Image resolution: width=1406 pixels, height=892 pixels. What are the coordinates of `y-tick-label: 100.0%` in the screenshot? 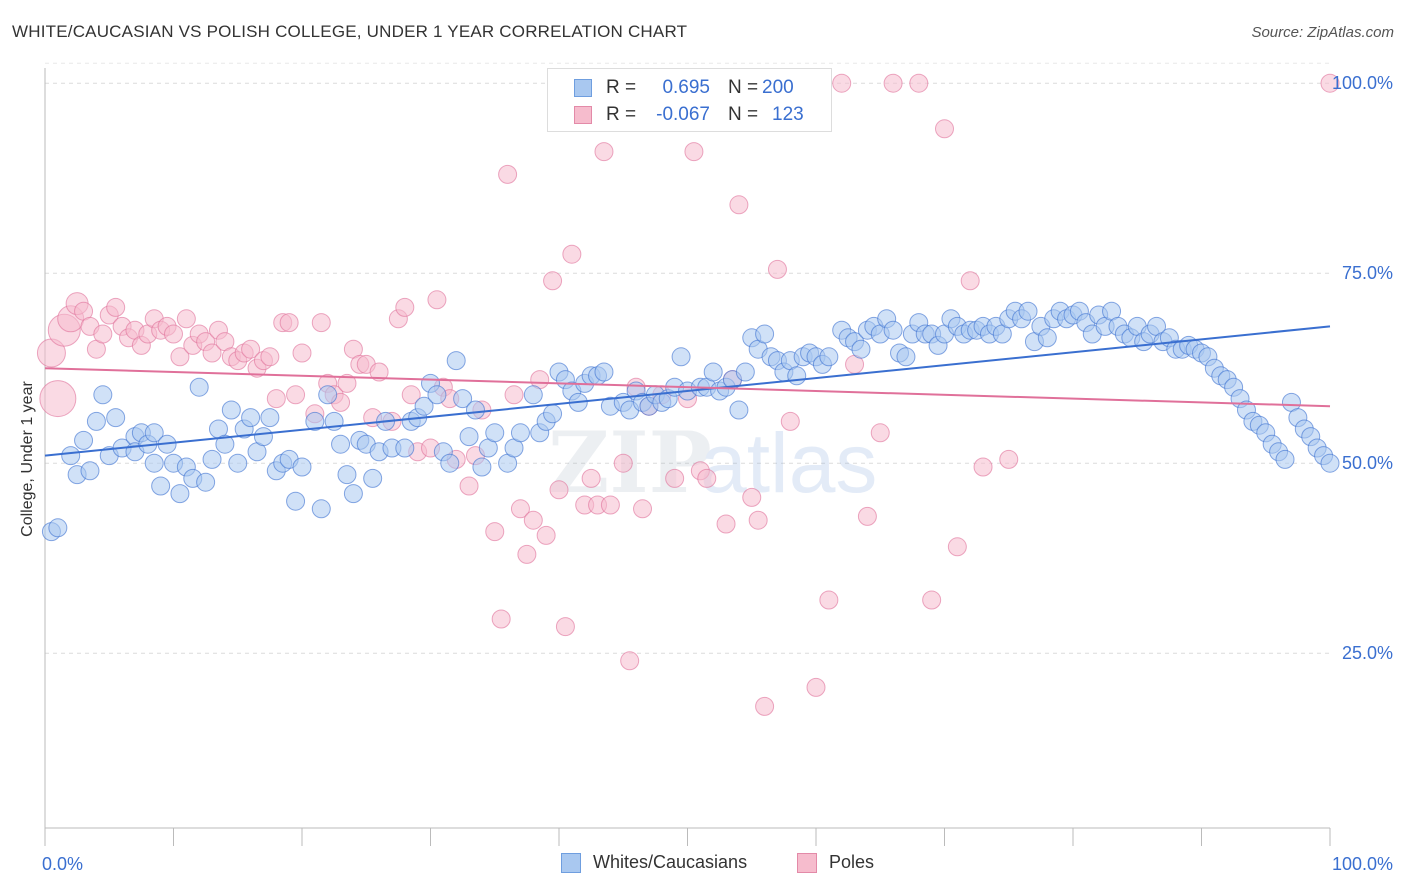 It's located at (1362, 83).